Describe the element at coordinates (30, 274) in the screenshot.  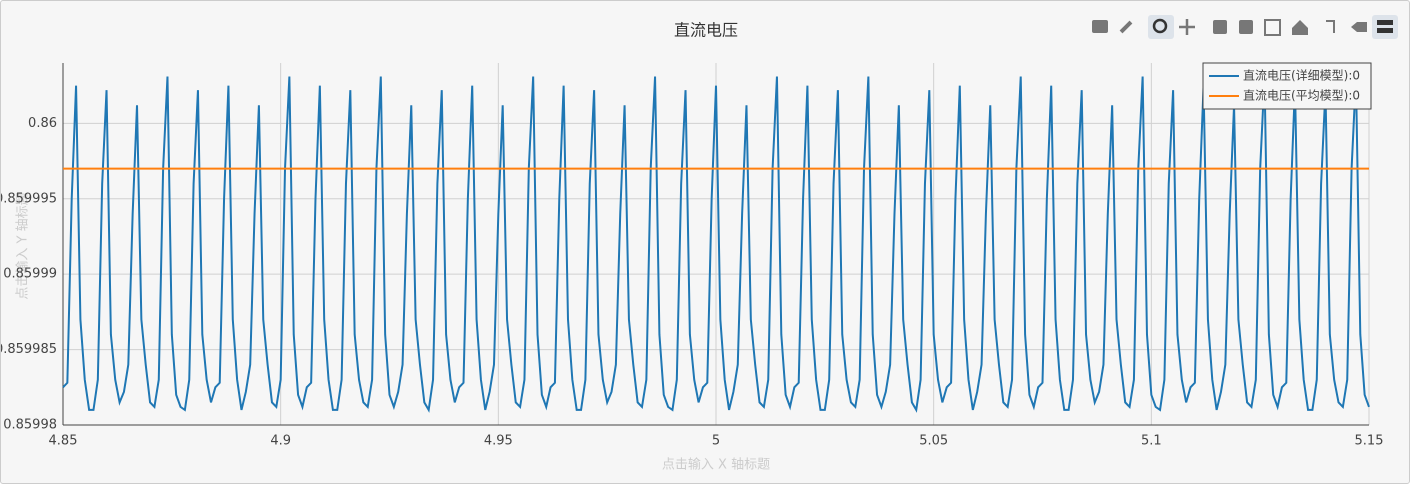
I see `y-tick-label: 0.85999` at that location.